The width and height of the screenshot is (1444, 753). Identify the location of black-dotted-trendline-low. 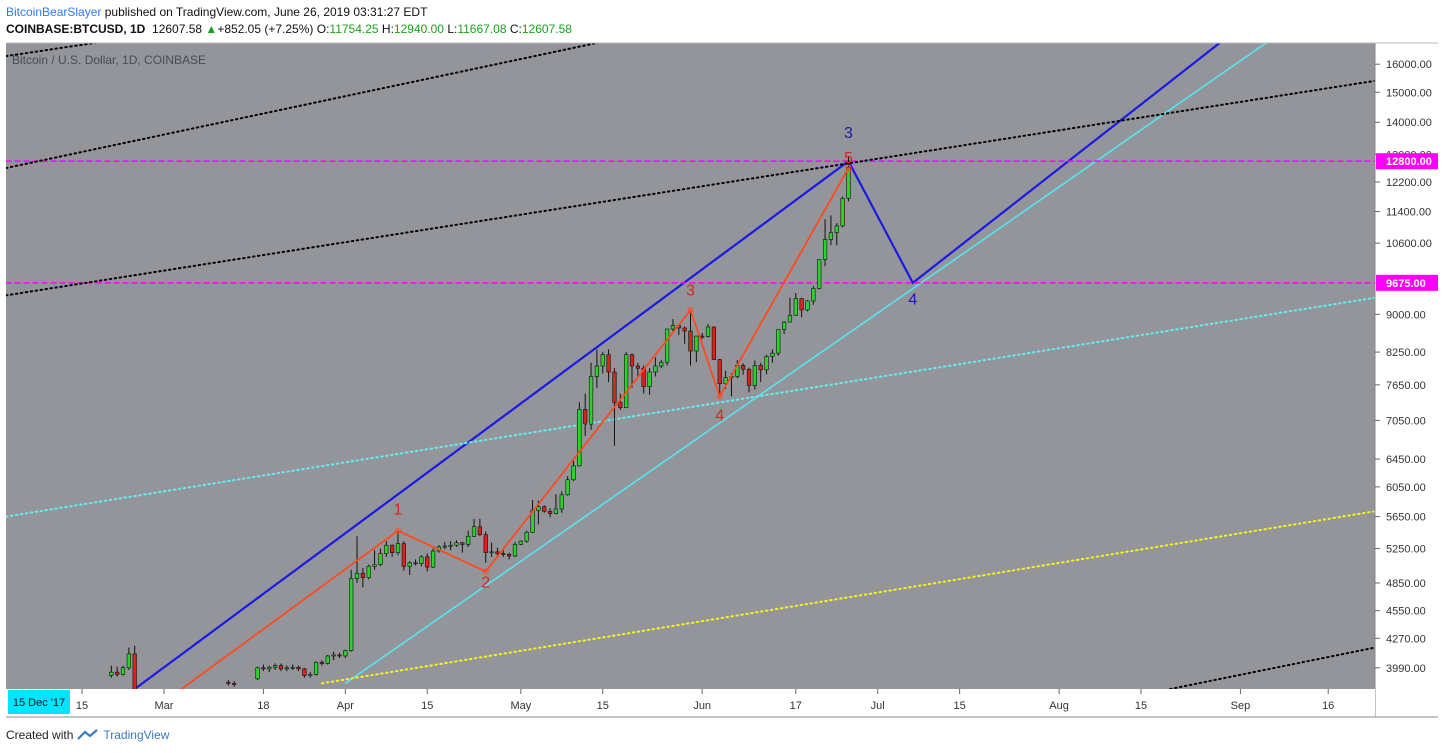
(1272, 667).